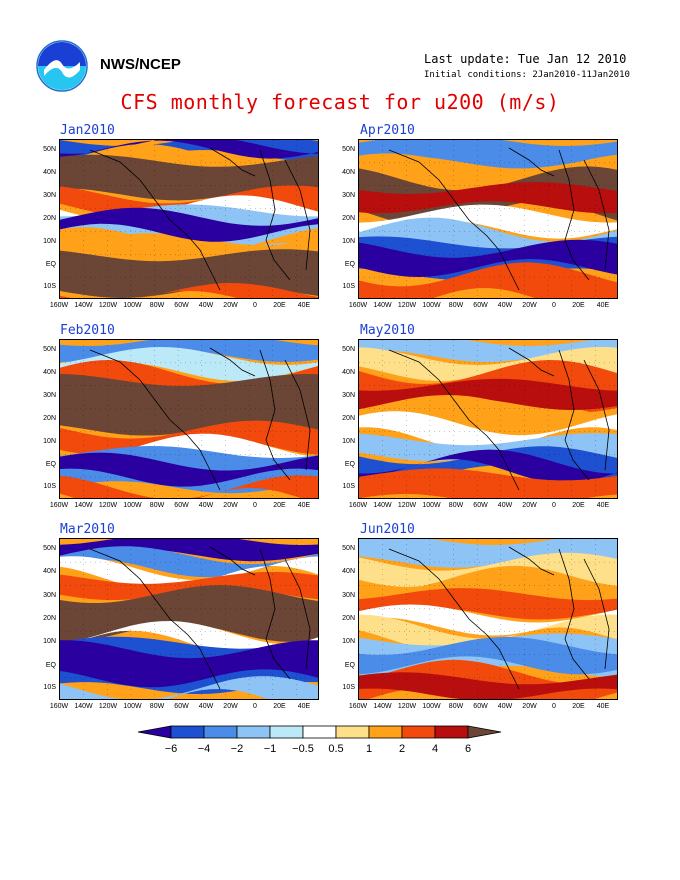 This screenshot has height=880, width=680. What do you see at coordinates (319, 740) in the screenshot?
I see `colorbar: −6 −4 −2 −1 −0.5 0.5 1 2 4 6` at bounding box center [319, 740].